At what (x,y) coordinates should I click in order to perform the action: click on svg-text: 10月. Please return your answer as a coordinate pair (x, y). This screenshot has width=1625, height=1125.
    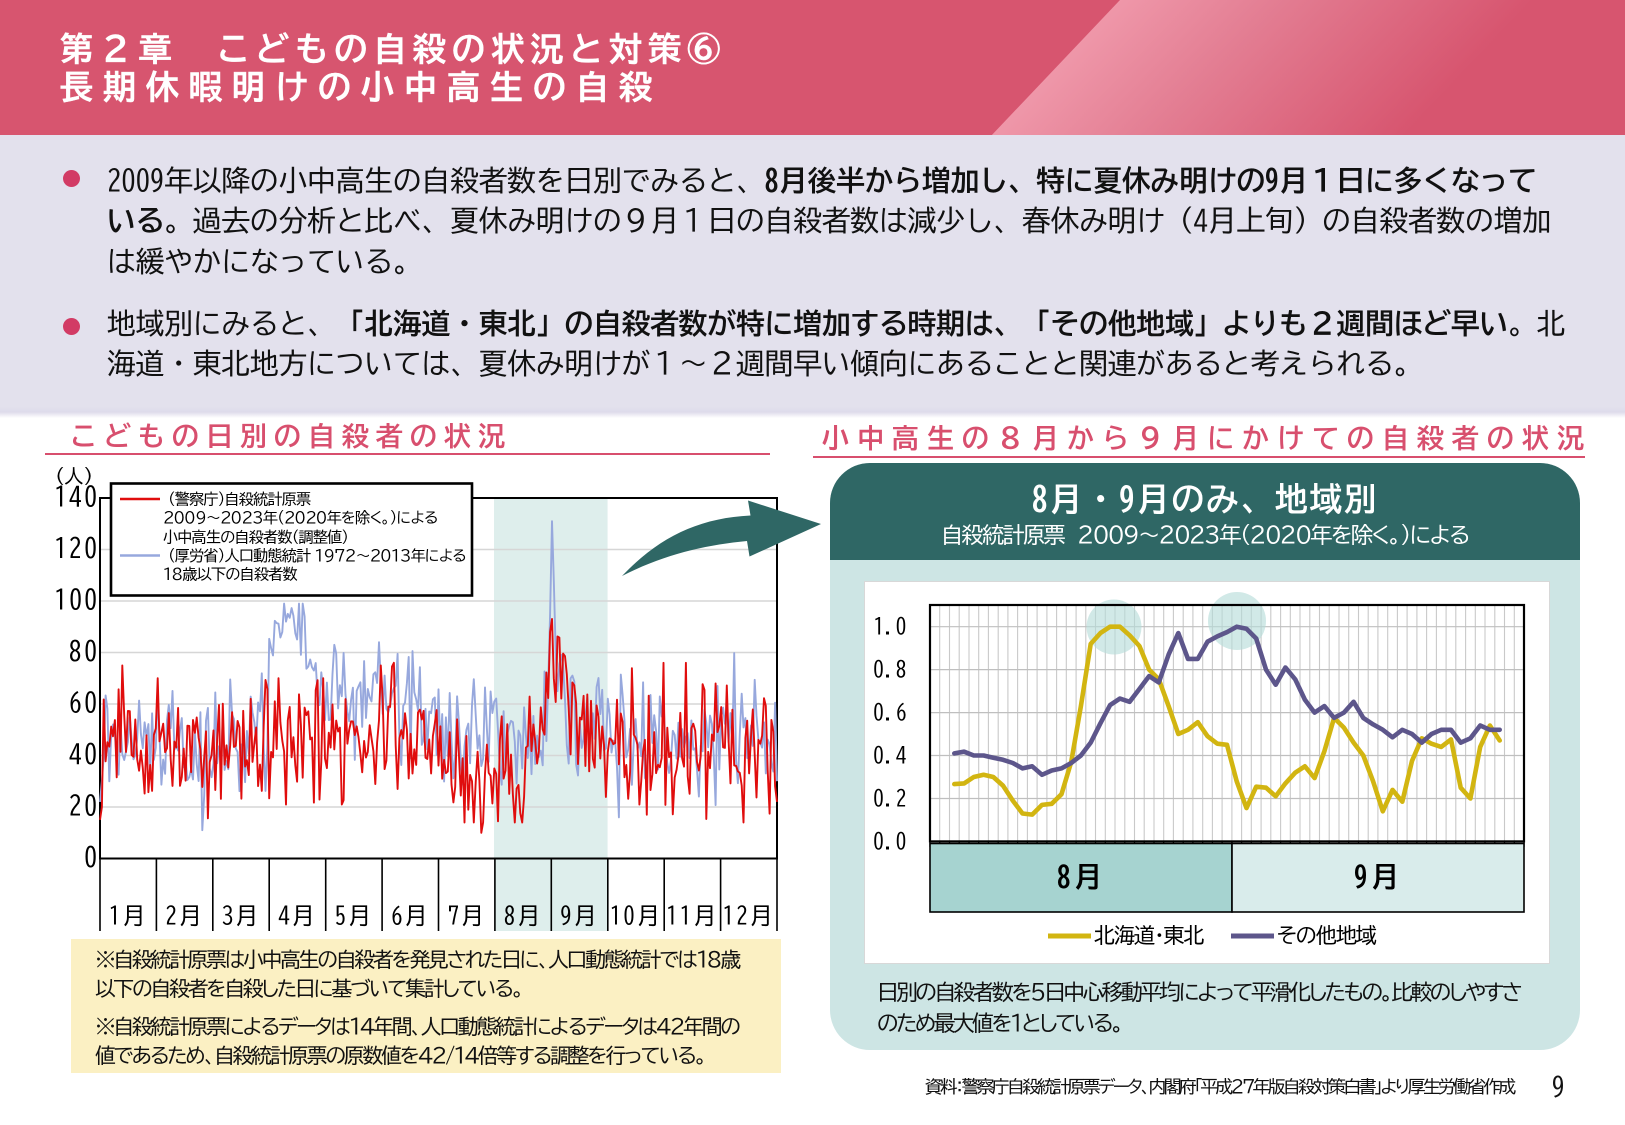
    Looking at the image, I should click on (636, 915).